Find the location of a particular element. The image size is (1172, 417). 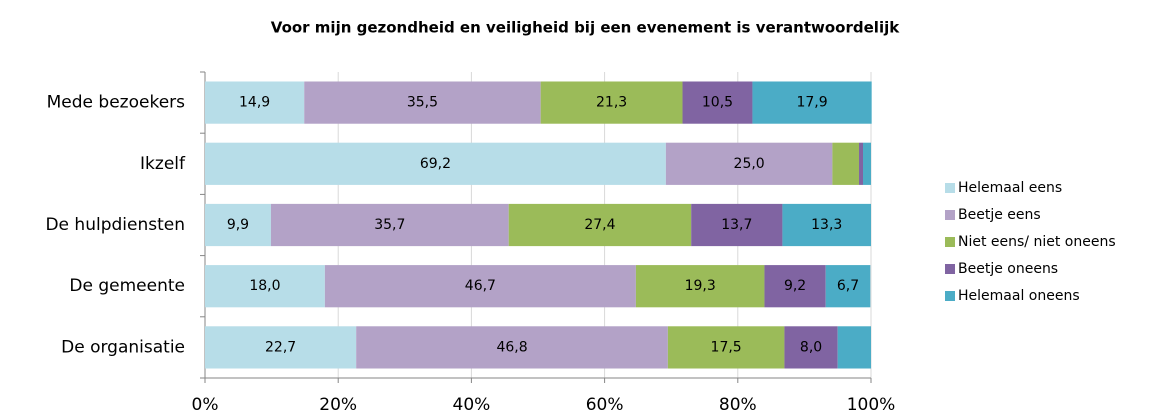

data-label: 46,7 is located at coordinates (480, 286).